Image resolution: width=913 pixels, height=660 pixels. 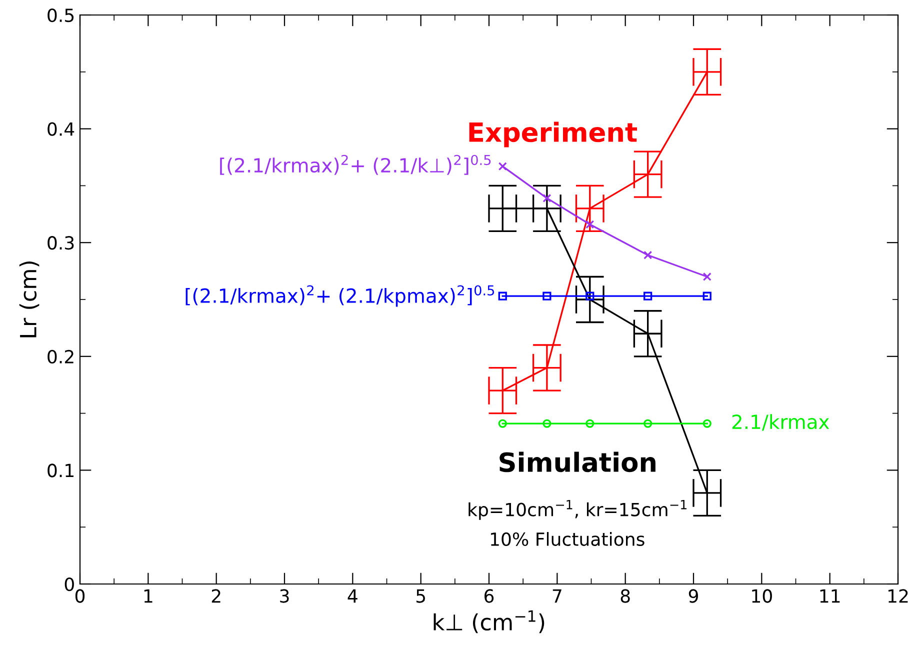 I want to click on x-tick-label: 3, so click(x=284, y=596).